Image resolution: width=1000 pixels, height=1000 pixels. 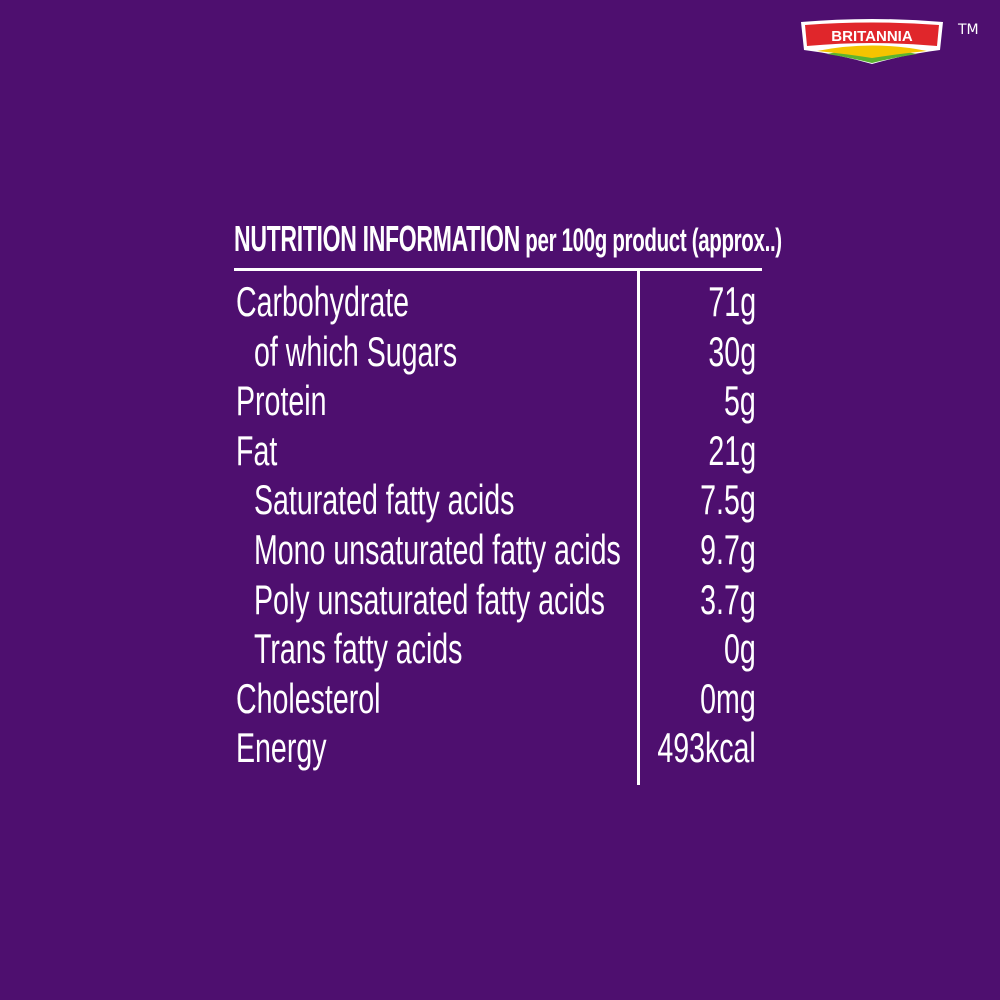 I want to click on table-row: Fat 21g, so click(x=496, y=452).